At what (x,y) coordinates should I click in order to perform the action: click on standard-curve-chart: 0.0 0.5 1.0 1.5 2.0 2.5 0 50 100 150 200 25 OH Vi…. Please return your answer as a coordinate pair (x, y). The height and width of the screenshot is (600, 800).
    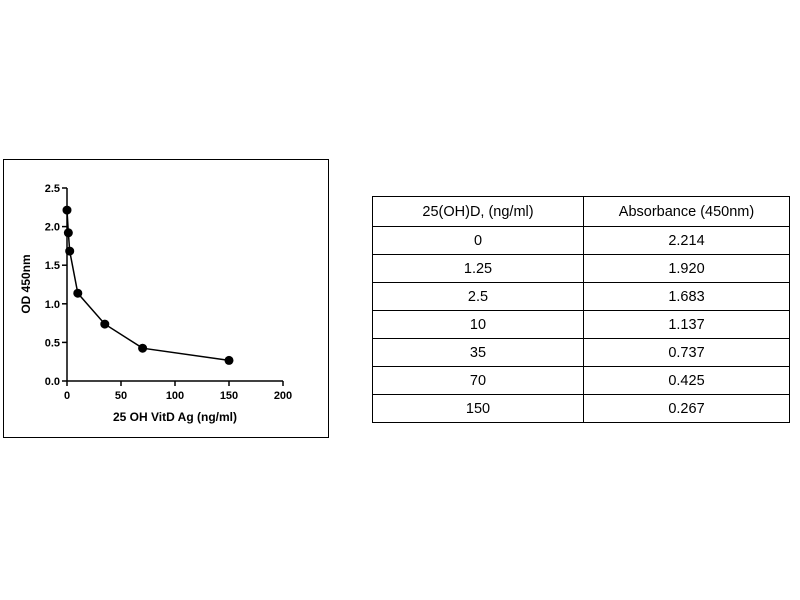
    Looking at the image, I should click on (155, 303).